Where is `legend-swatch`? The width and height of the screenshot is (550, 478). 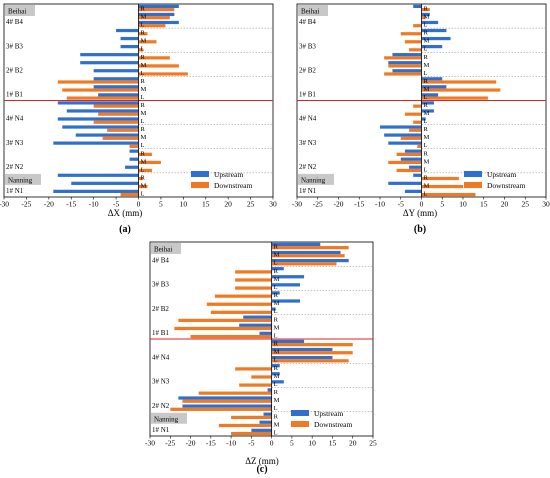
legend-swatch is located at coordinates (300, 424).